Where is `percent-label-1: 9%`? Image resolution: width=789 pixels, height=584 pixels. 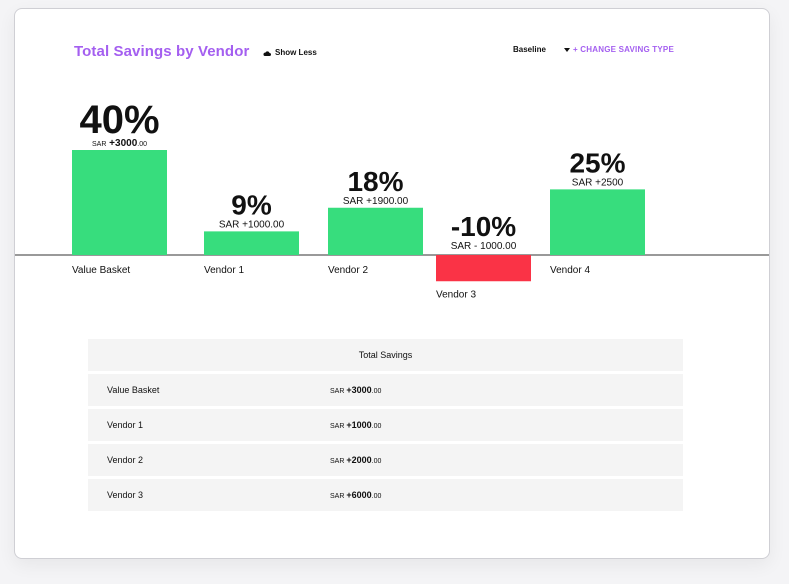 percent-label-1: 9% is located at coordinates (251, 204).